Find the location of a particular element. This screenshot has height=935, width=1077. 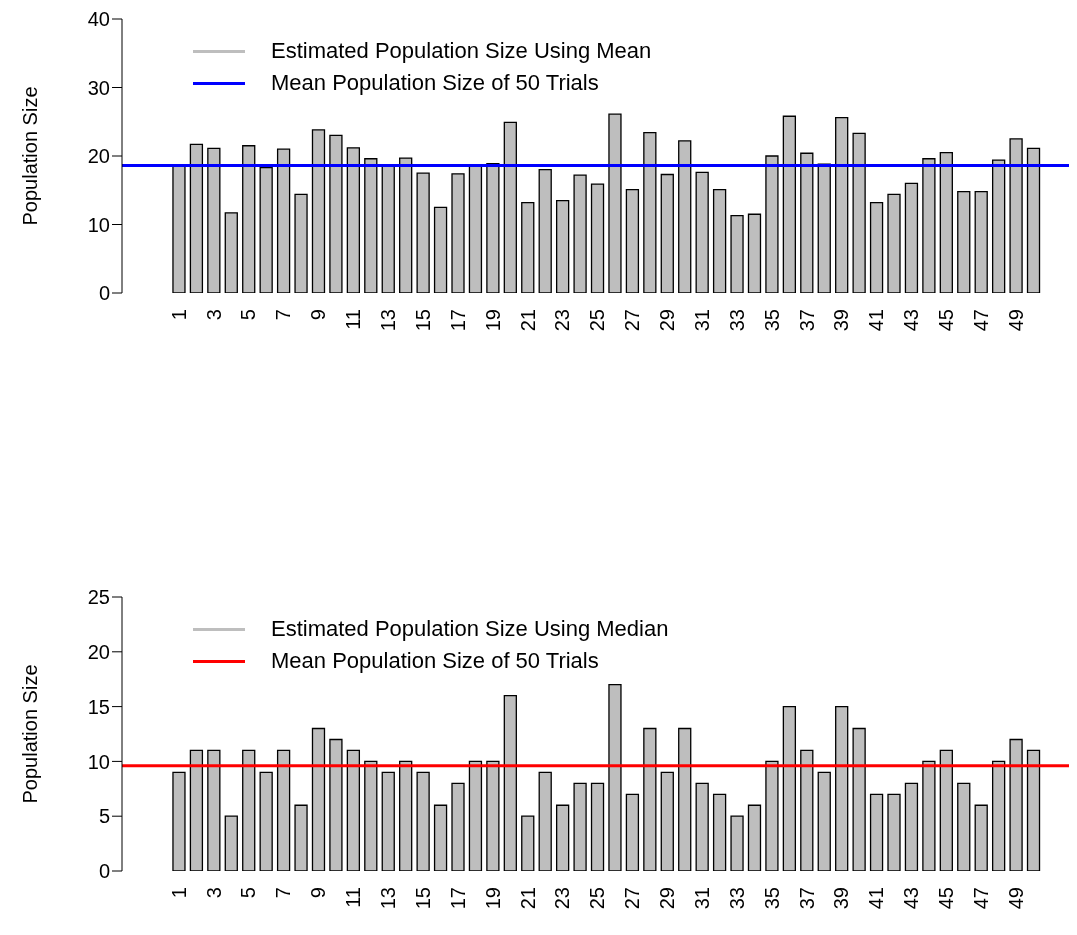

y-tick-label: 30 is located at coordinates (98, 87).